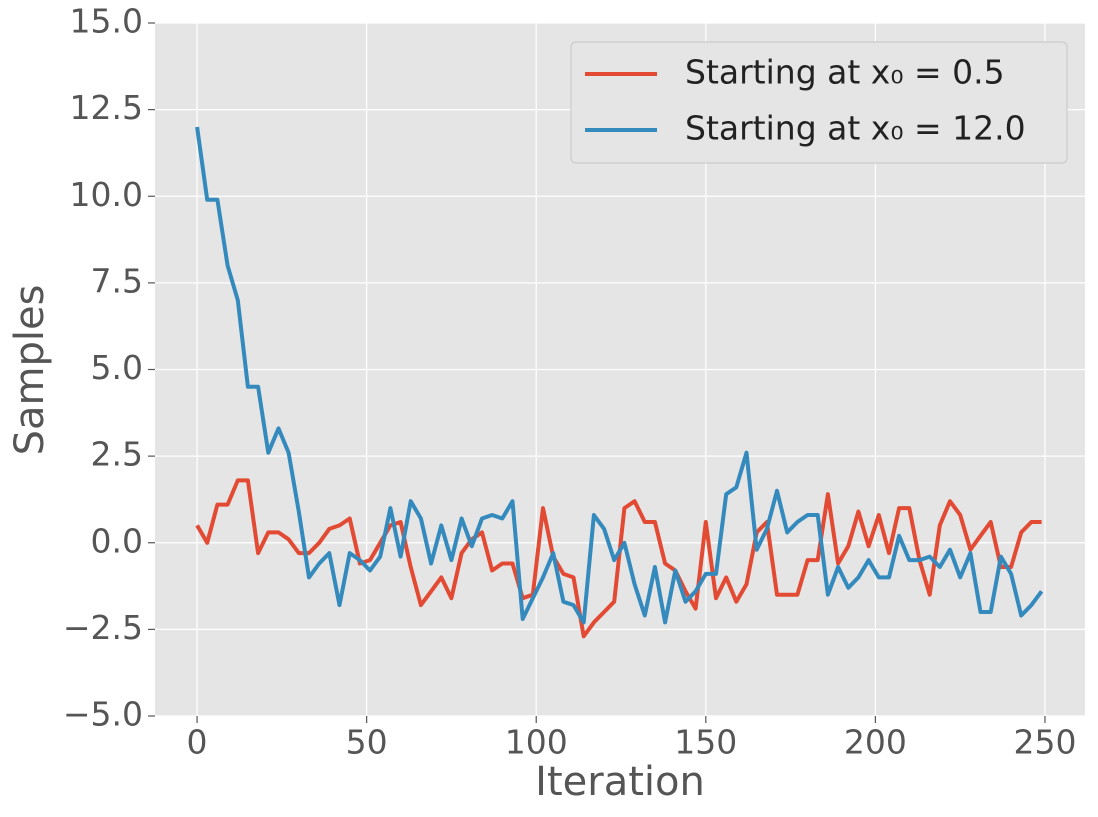  Describe the element at coordinates (117, 280) in the screenshot. I see `y-tick-label: 7.5` at that location.